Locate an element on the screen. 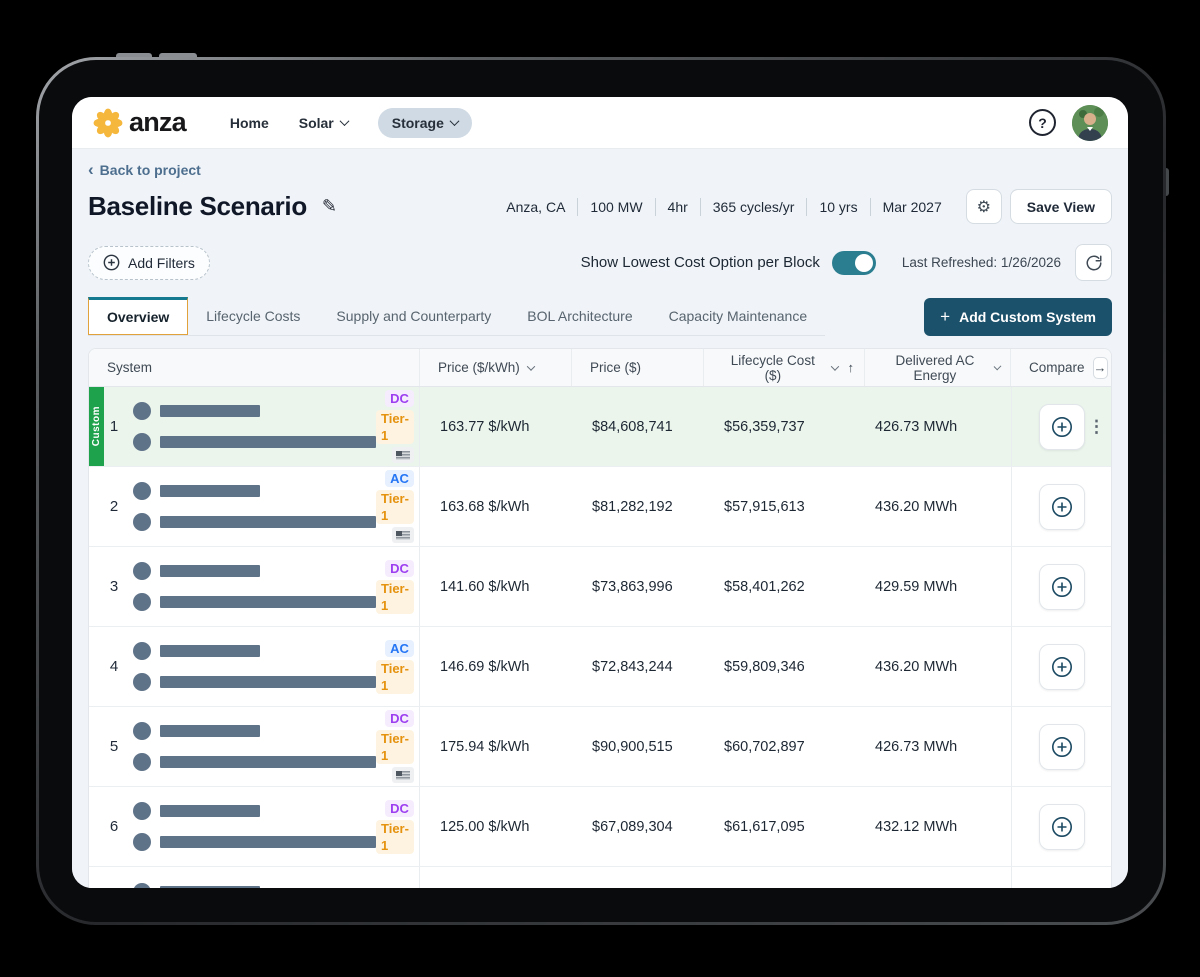 The height and width of the screenshot is (977, 1200). nav-item-storage: Storage is located at coordinates (424, 122).